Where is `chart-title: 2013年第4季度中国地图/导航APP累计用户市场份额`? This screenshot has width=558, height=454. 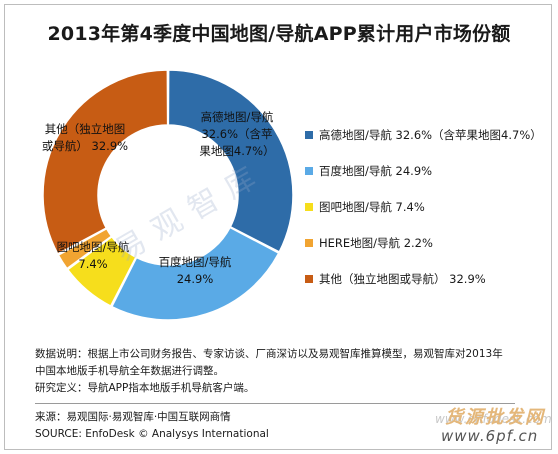
chart-title: 2013年第4季度中国地图/导航APP累计用户市场份额 is located at coordinates (279, 34).